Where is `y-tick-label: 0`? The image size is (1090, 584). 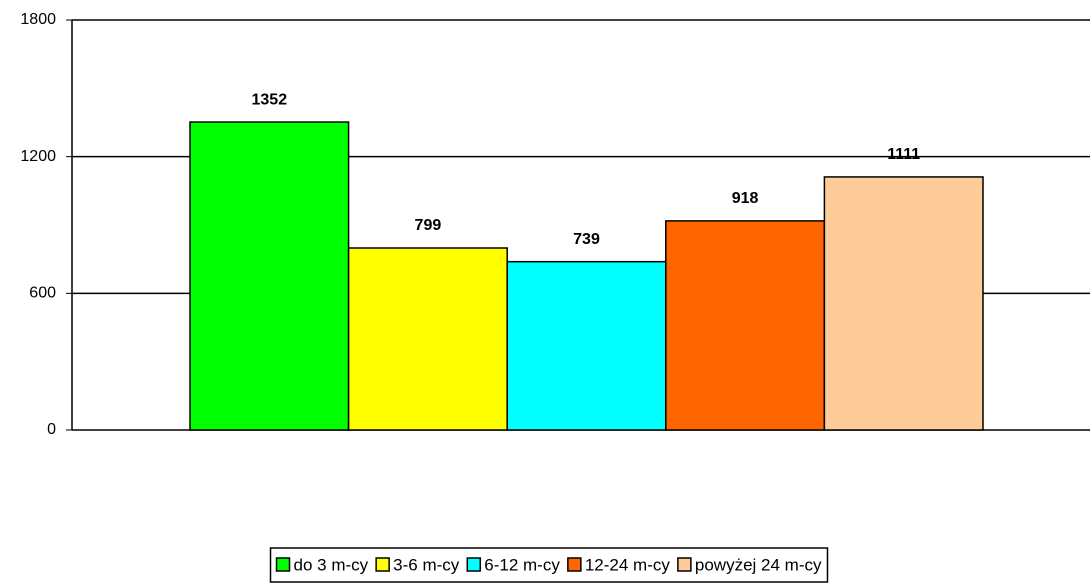 y-tick-label: 0 is located at coordinates (51, 429).